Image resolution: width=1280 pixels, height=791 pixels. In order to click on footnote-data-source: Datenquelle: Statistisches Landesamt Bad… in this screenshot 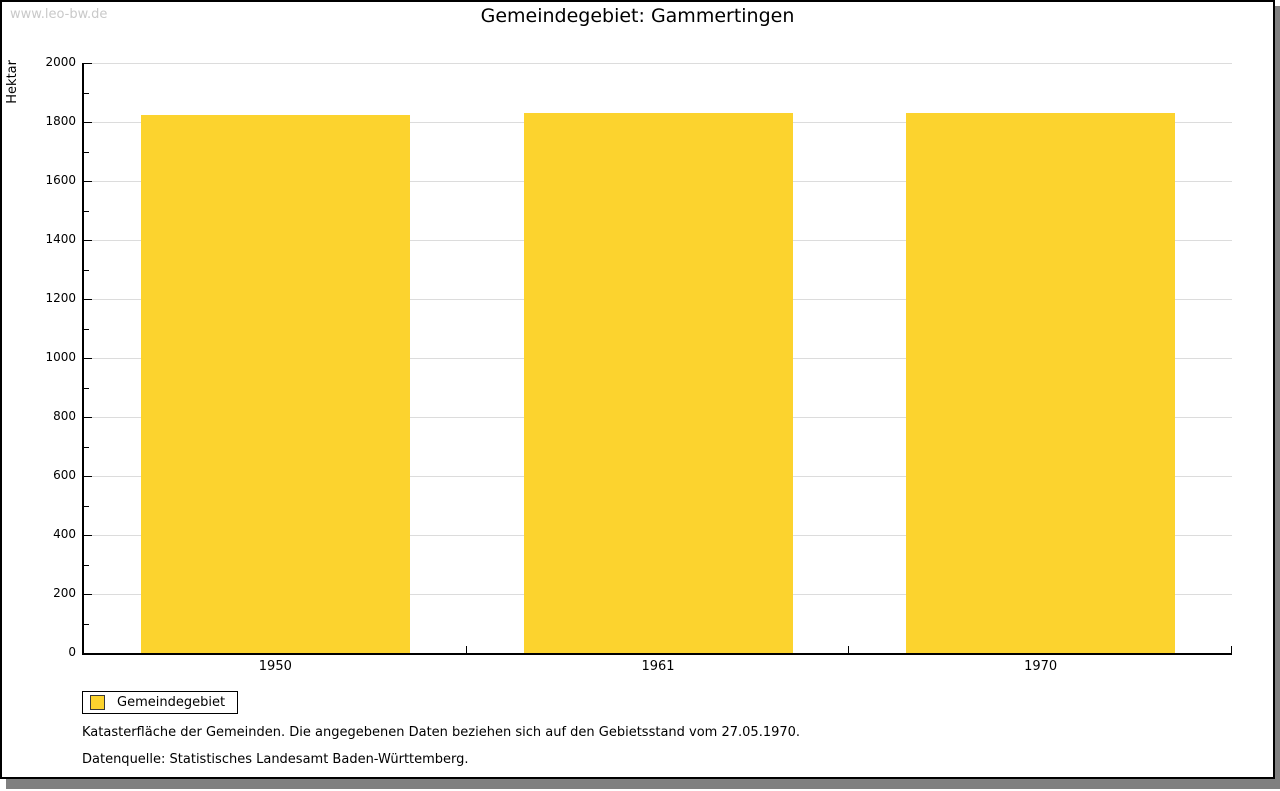, I will do `click(275, 759)`.